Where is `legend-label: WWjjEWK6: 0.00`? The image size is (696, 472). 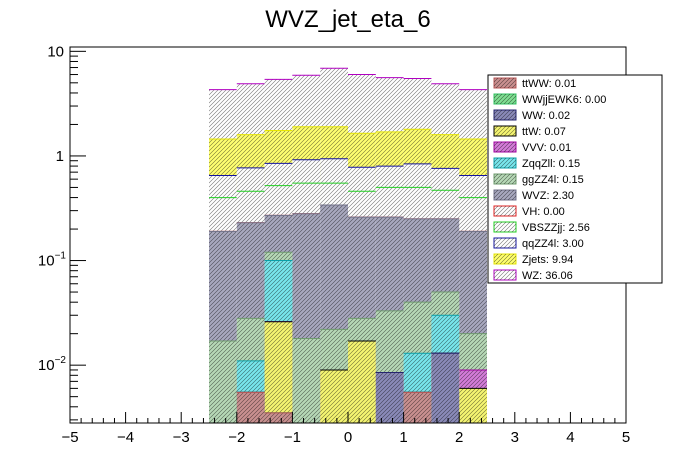 legend-label: WWjjEWK6: 0.00 is located at coordinates (564, 100).